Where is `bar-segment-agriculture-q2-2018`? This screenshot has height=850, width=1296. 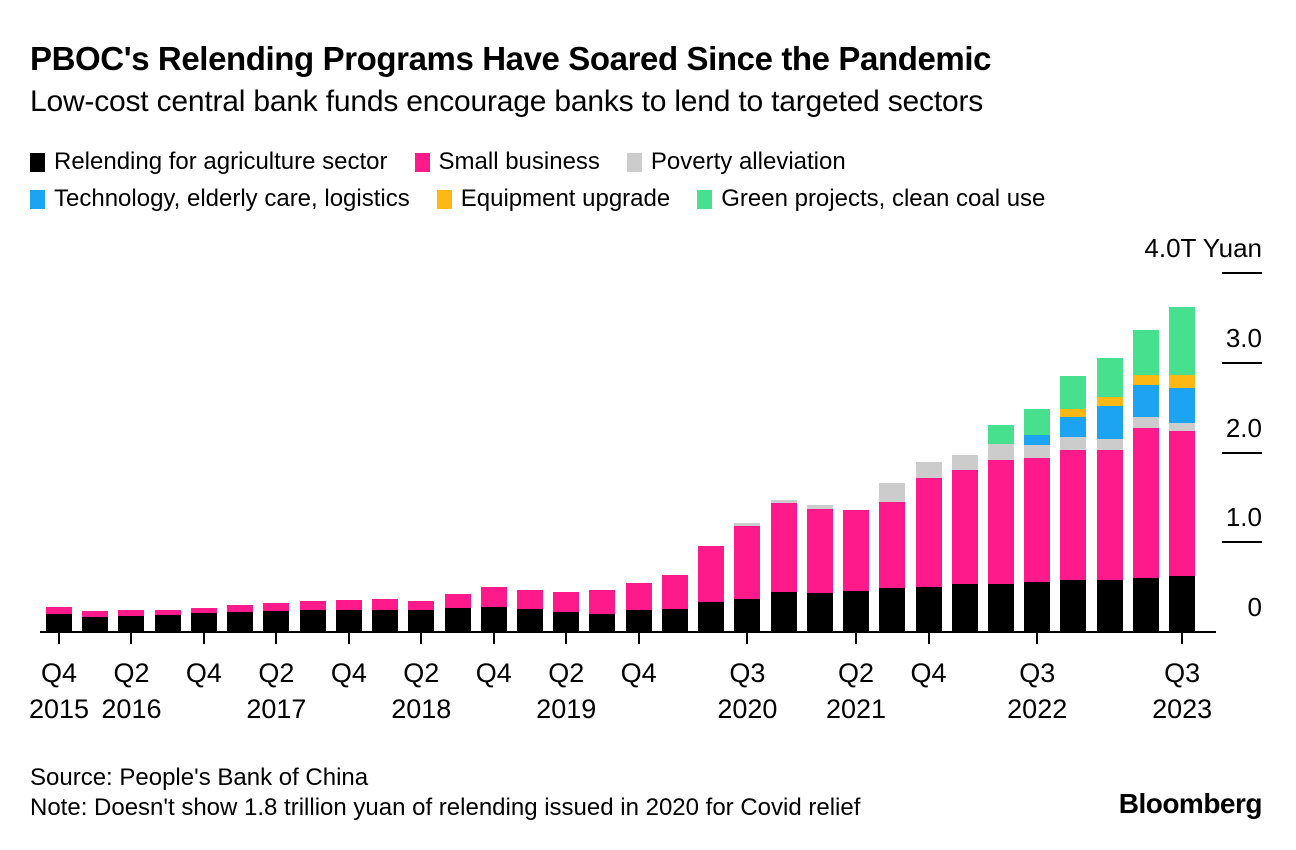
bar-segment-agriculture-q2-2018 is located at coordinates (421, 620).